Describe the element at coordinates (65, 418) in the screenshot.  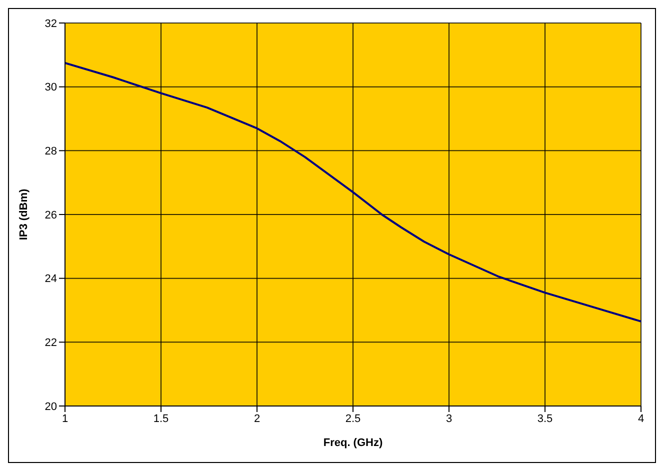
I see `x-tick-label: 1` at that location.